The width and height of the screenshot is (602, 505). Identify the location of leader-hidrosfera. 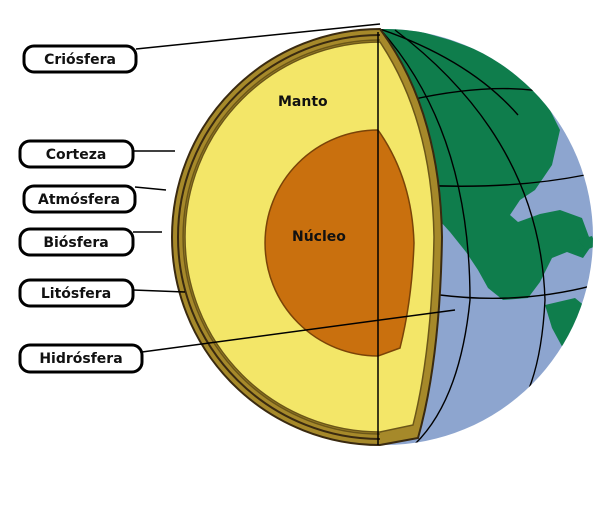
(298, 331).